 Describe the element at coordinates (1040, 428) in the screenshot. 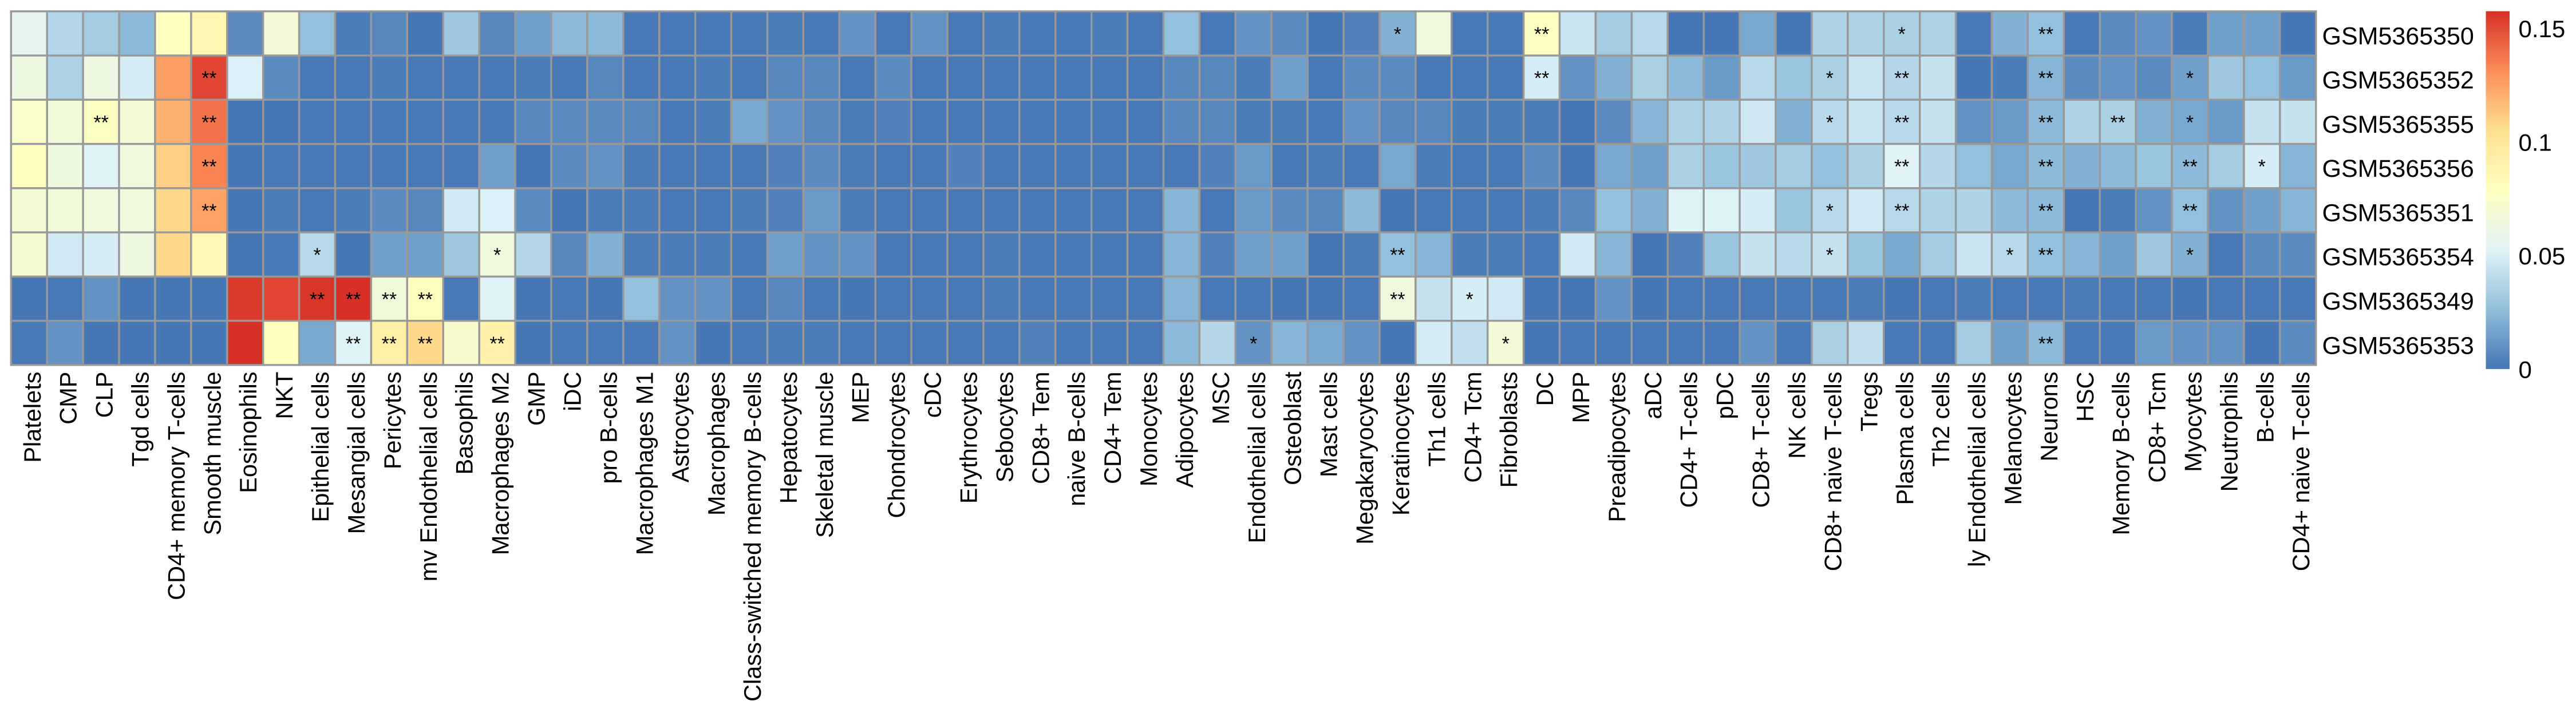

I see `svg-text: CD8+ Tem` at that location.